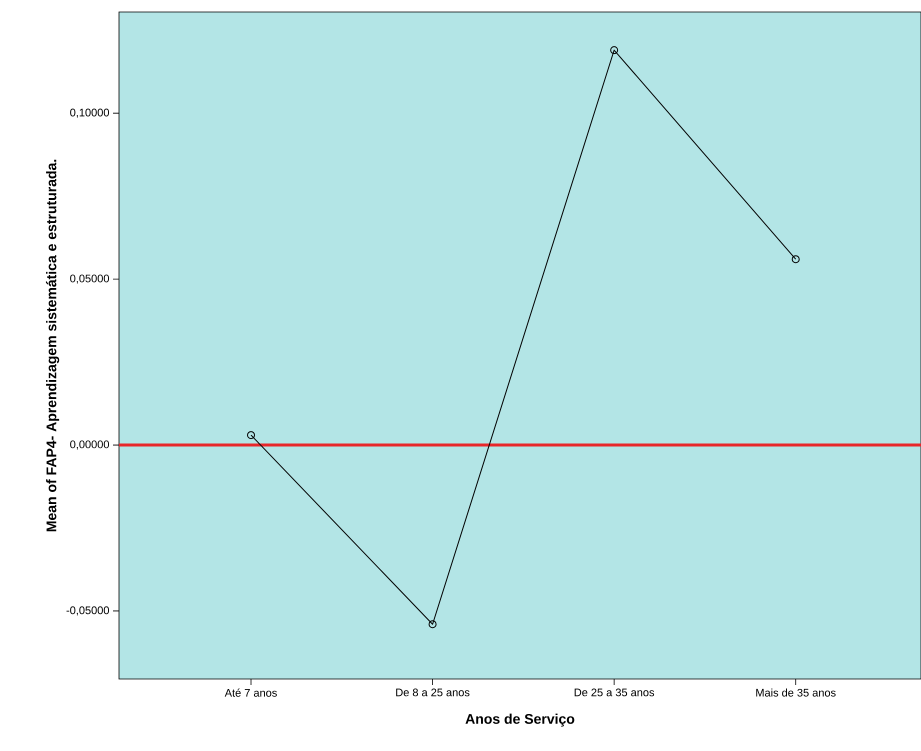 The image size is (921, 751). Describe the element at coordinates (53, 346) in the screenshot. I see `y-axis-title: Mean of FAP4- Aprendizagem sistemática e estruturada.` at that location.